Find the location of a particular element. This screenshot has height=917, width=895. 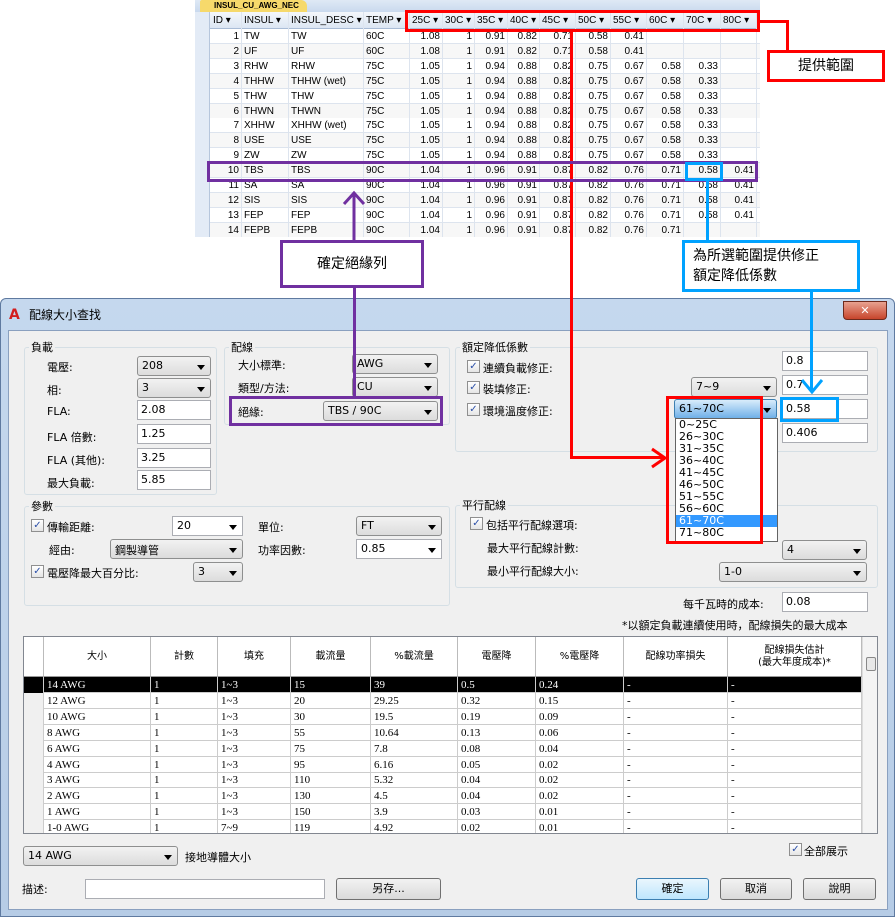

fill-correction-checkbox: ✓ is located at coordinates (473, 387).